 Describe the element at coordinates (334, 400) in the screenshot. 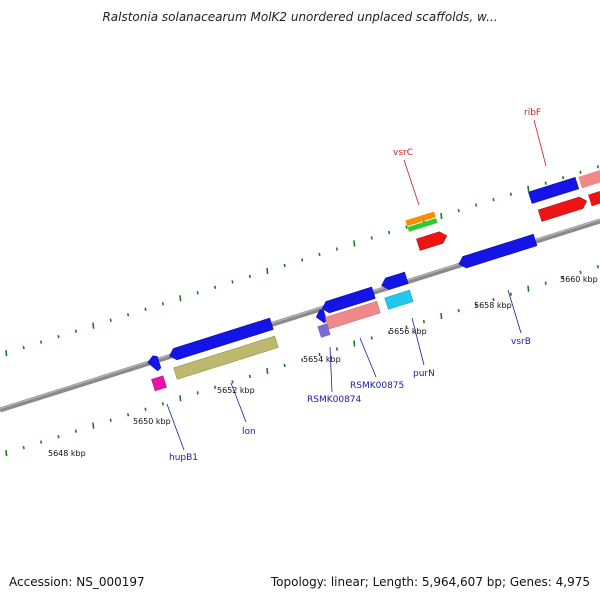

I see `gene-label-RSMK00874: RSMK00874` at that location.